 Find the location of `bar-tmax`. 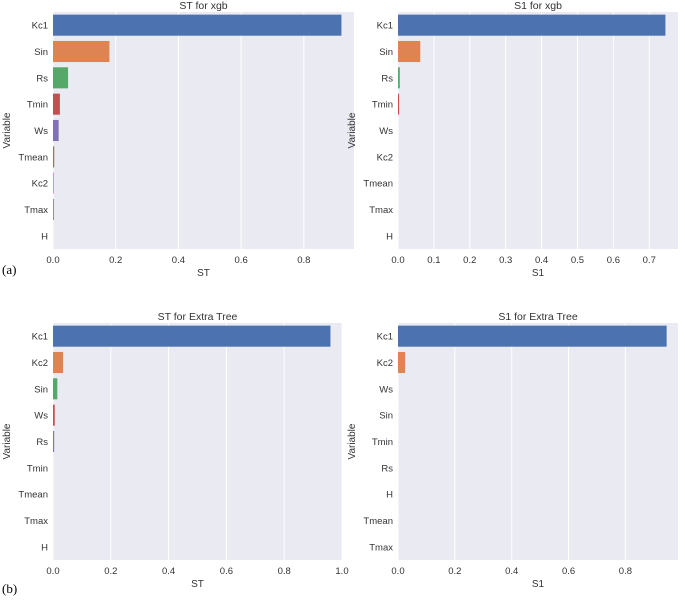

bar-tmax is located at coordinates (53, 209).